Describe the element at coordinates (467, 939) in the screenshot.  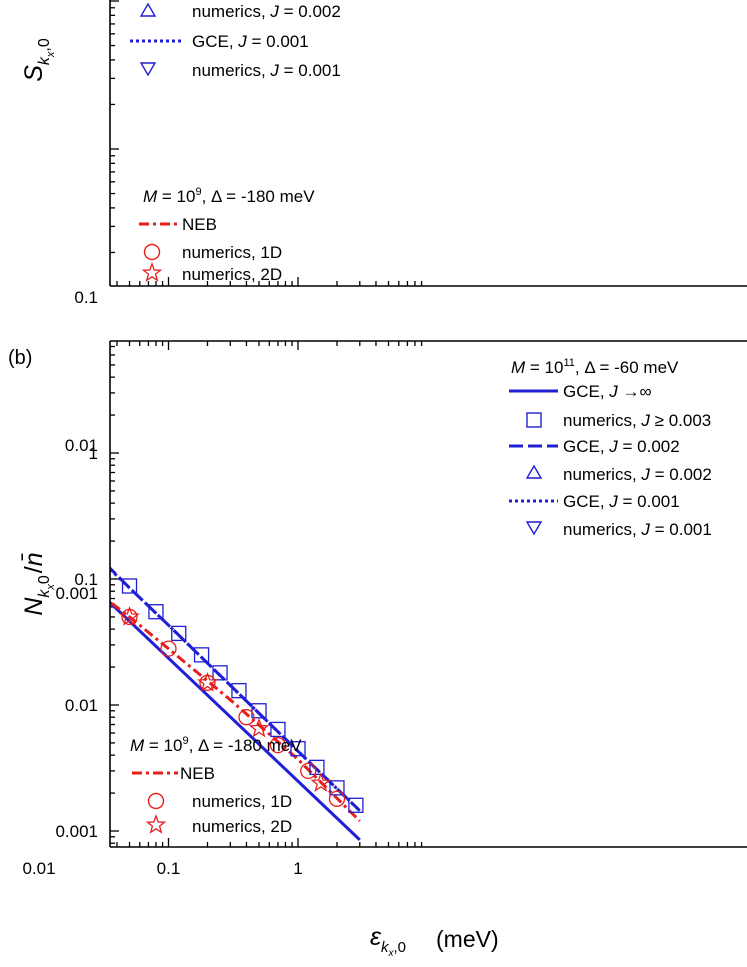
I see `x-axis-unit: (meV)` at that location.